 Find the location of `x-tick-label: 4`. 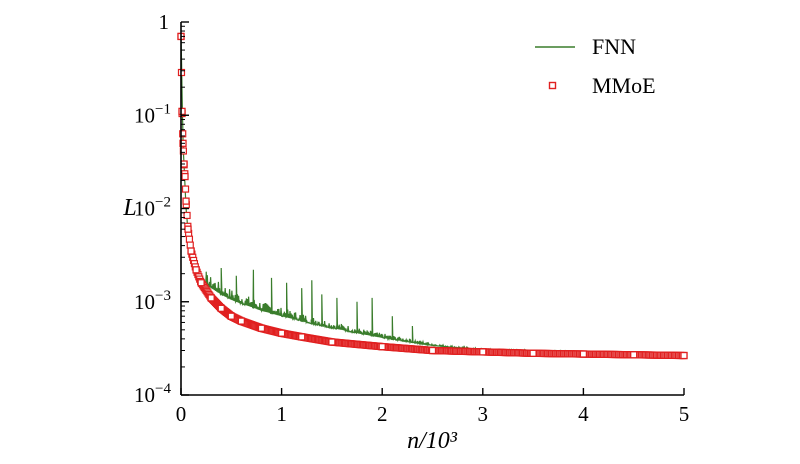

x-tick-label: 4 is located at coordinates (583, 414).